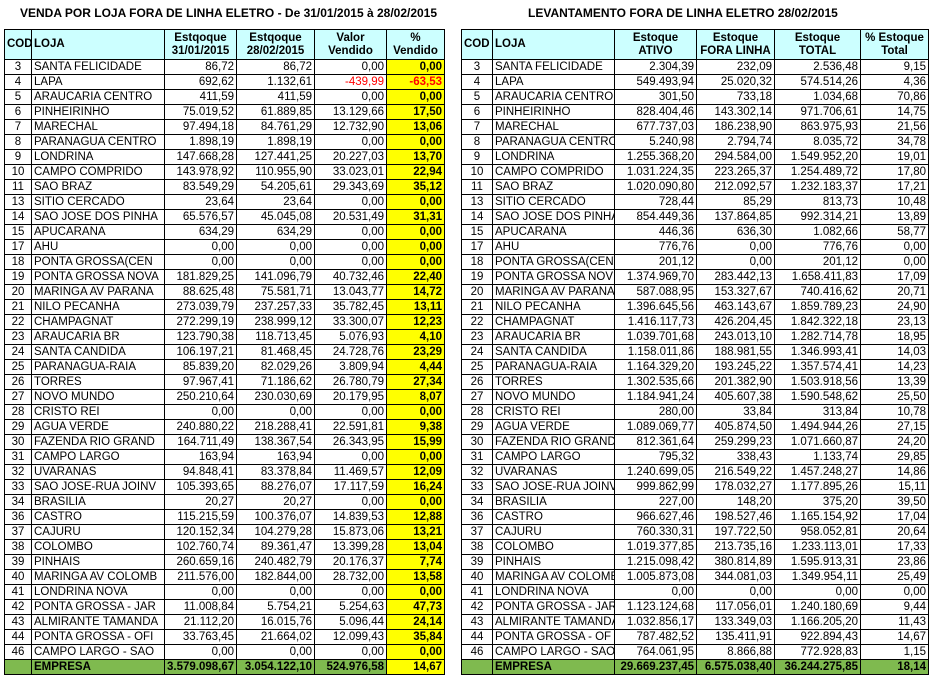 Image resolution: width=934 pixels, height=678 pixels. I want to click on cell-stock-discontinued: 0,00, so click(735, 592).